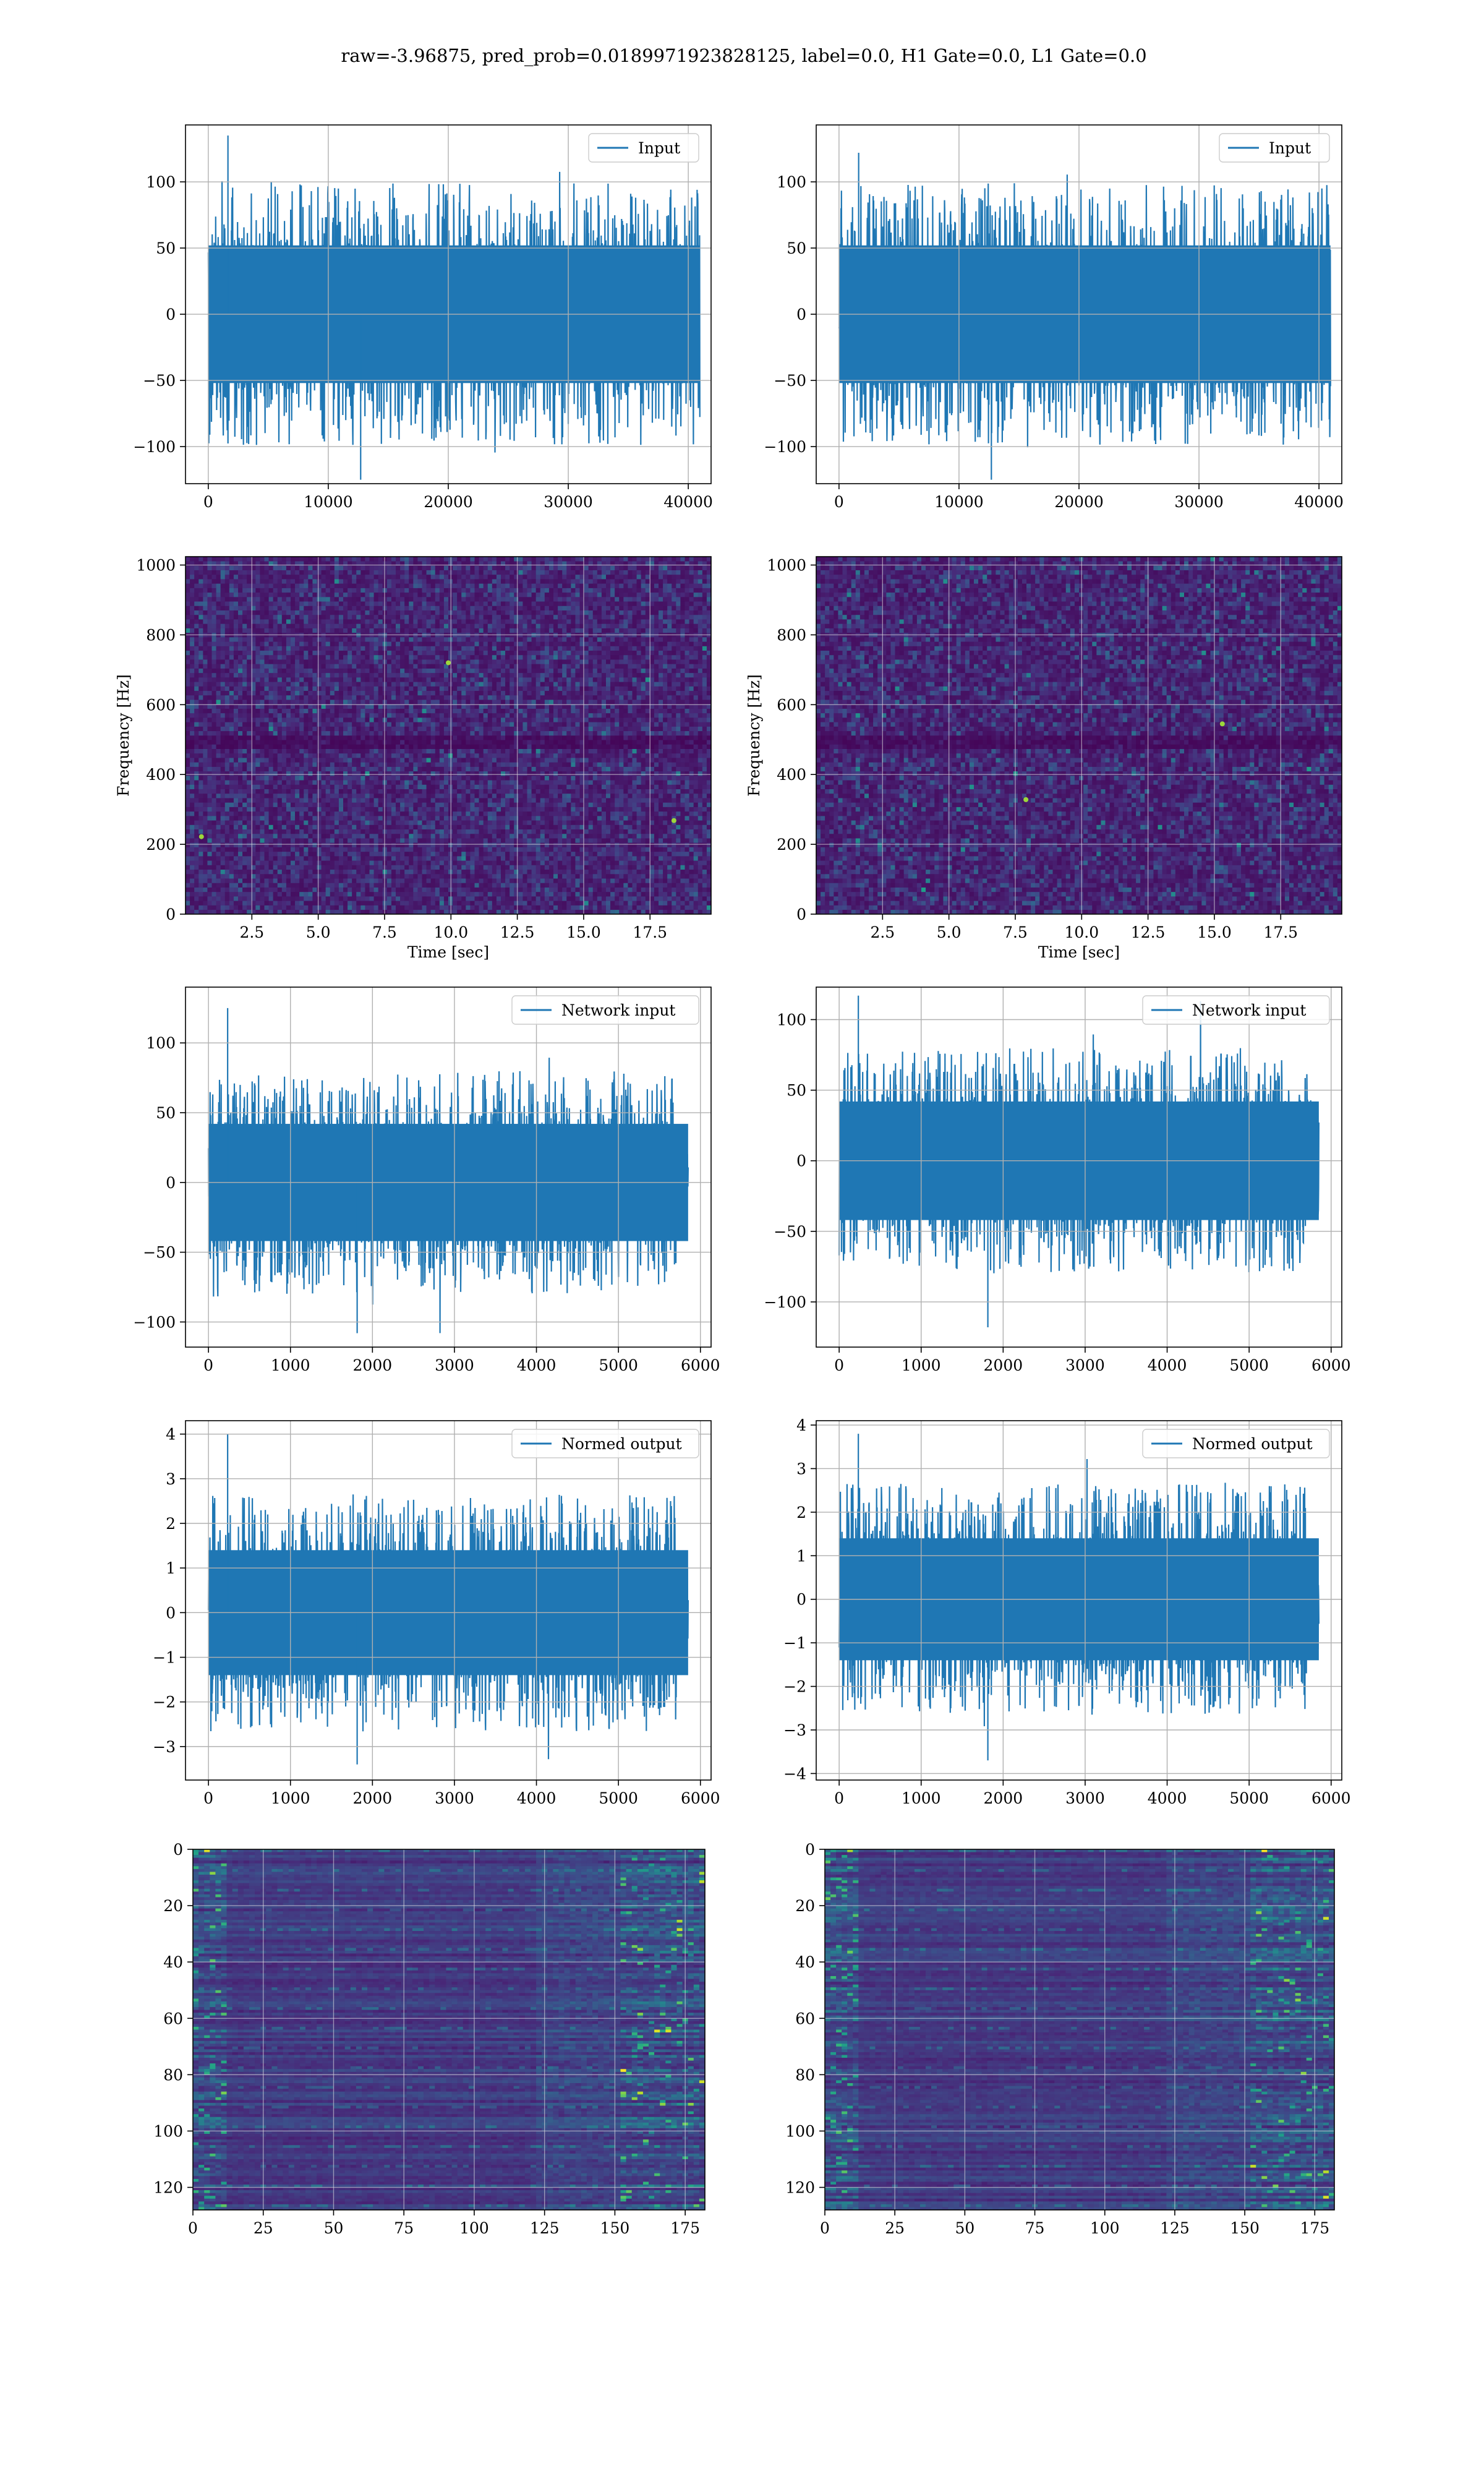 This screenshot has width=1484, height=2474. Describe the element at coordinates (839, 502) in the screenshot. I see `x-tick-label: 0` at that location.